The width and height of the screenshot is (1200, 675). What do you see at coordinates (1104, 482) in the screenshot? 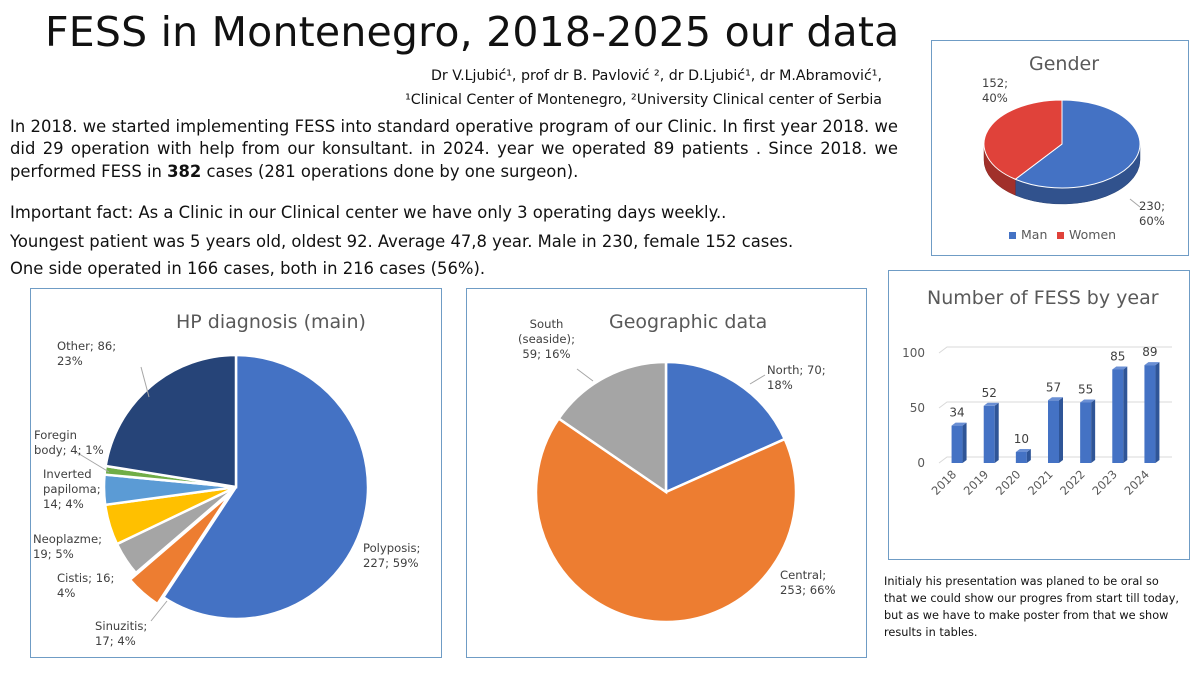
I see `x-tick-label: 2023` at bounding box center [1104, 482].